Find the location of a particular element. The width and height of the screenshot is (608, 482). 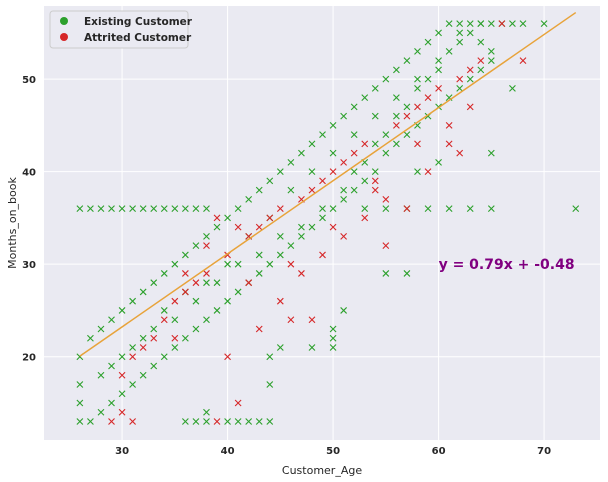

legend-box is located at coordinates (119, 29).